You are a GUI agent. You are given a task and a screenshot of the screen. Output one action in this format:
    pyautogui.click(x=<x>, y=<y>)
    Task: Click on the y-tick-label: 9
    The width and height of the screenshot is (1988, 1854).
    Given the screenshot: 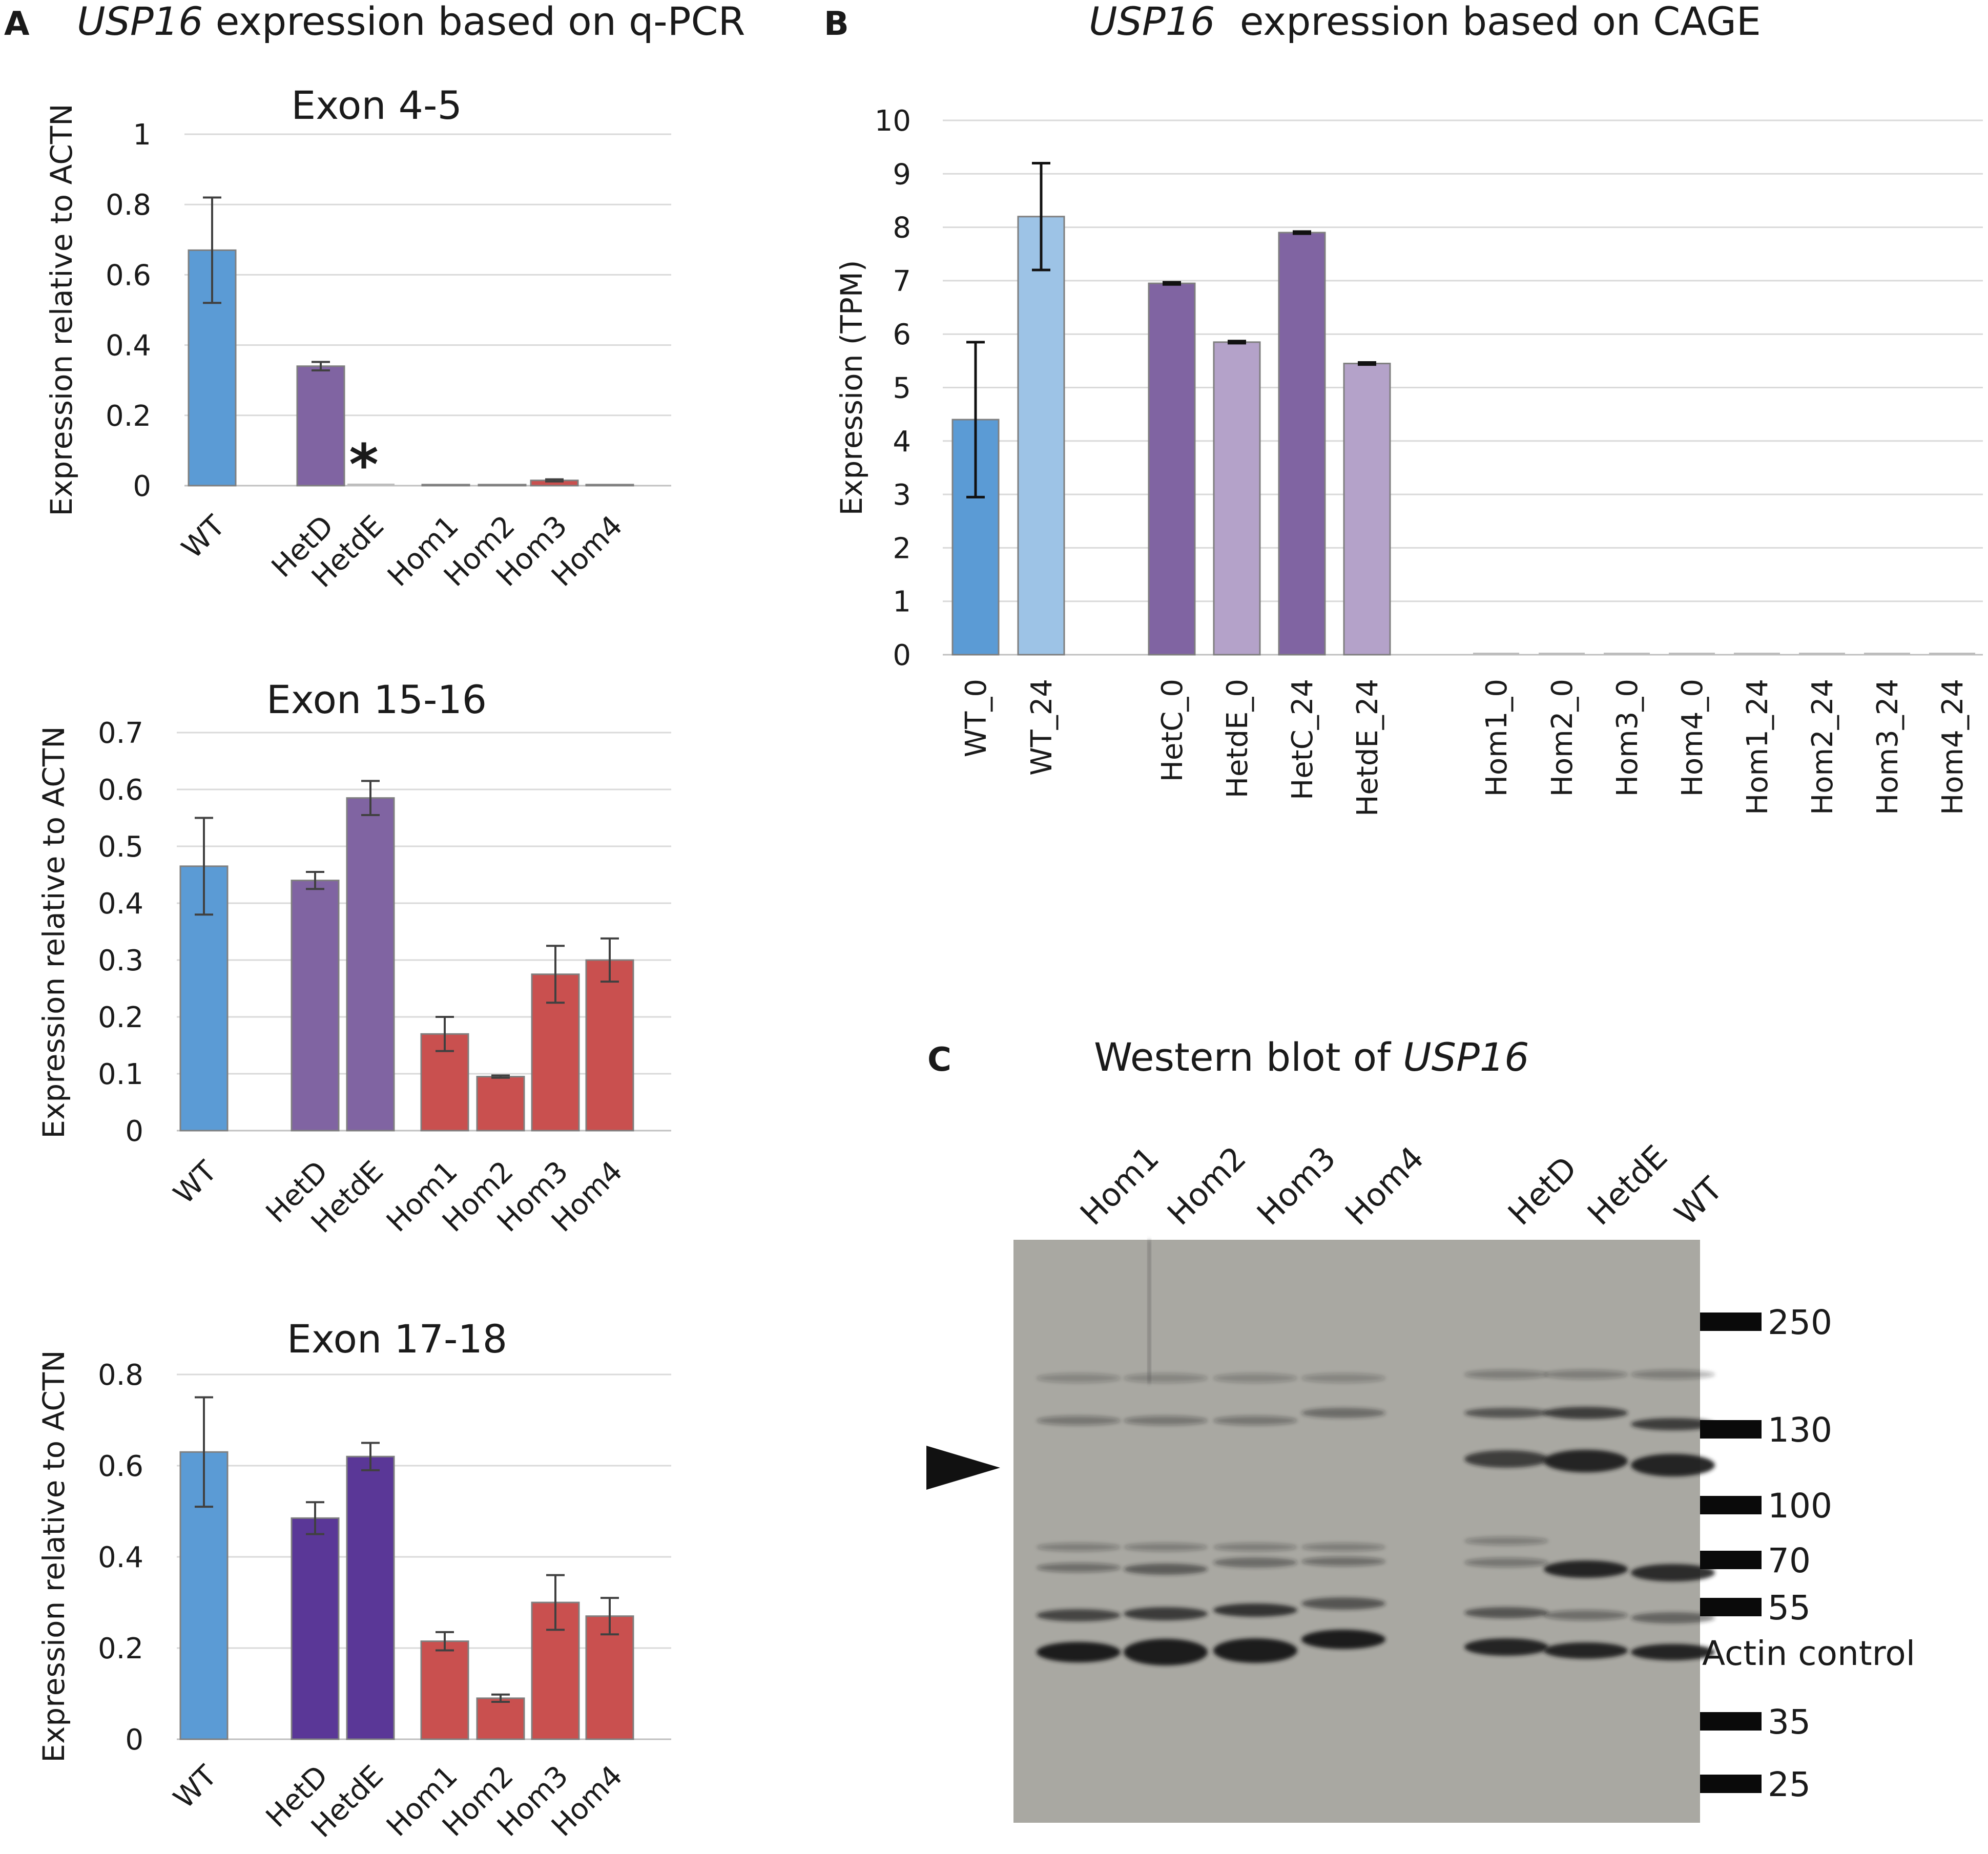 What is the action you would take?
    pyautogui.click(x=902, y=174)
    